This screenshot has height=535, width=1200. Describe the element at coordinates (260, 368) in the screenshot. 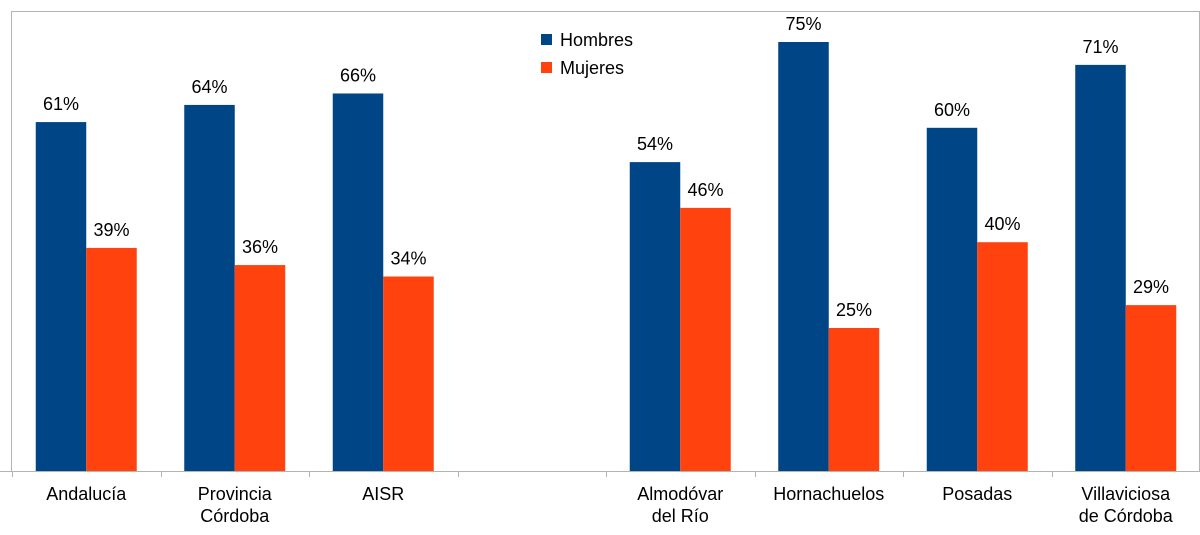

I see `bar-mujeres-provincia-cordoba` at that location.